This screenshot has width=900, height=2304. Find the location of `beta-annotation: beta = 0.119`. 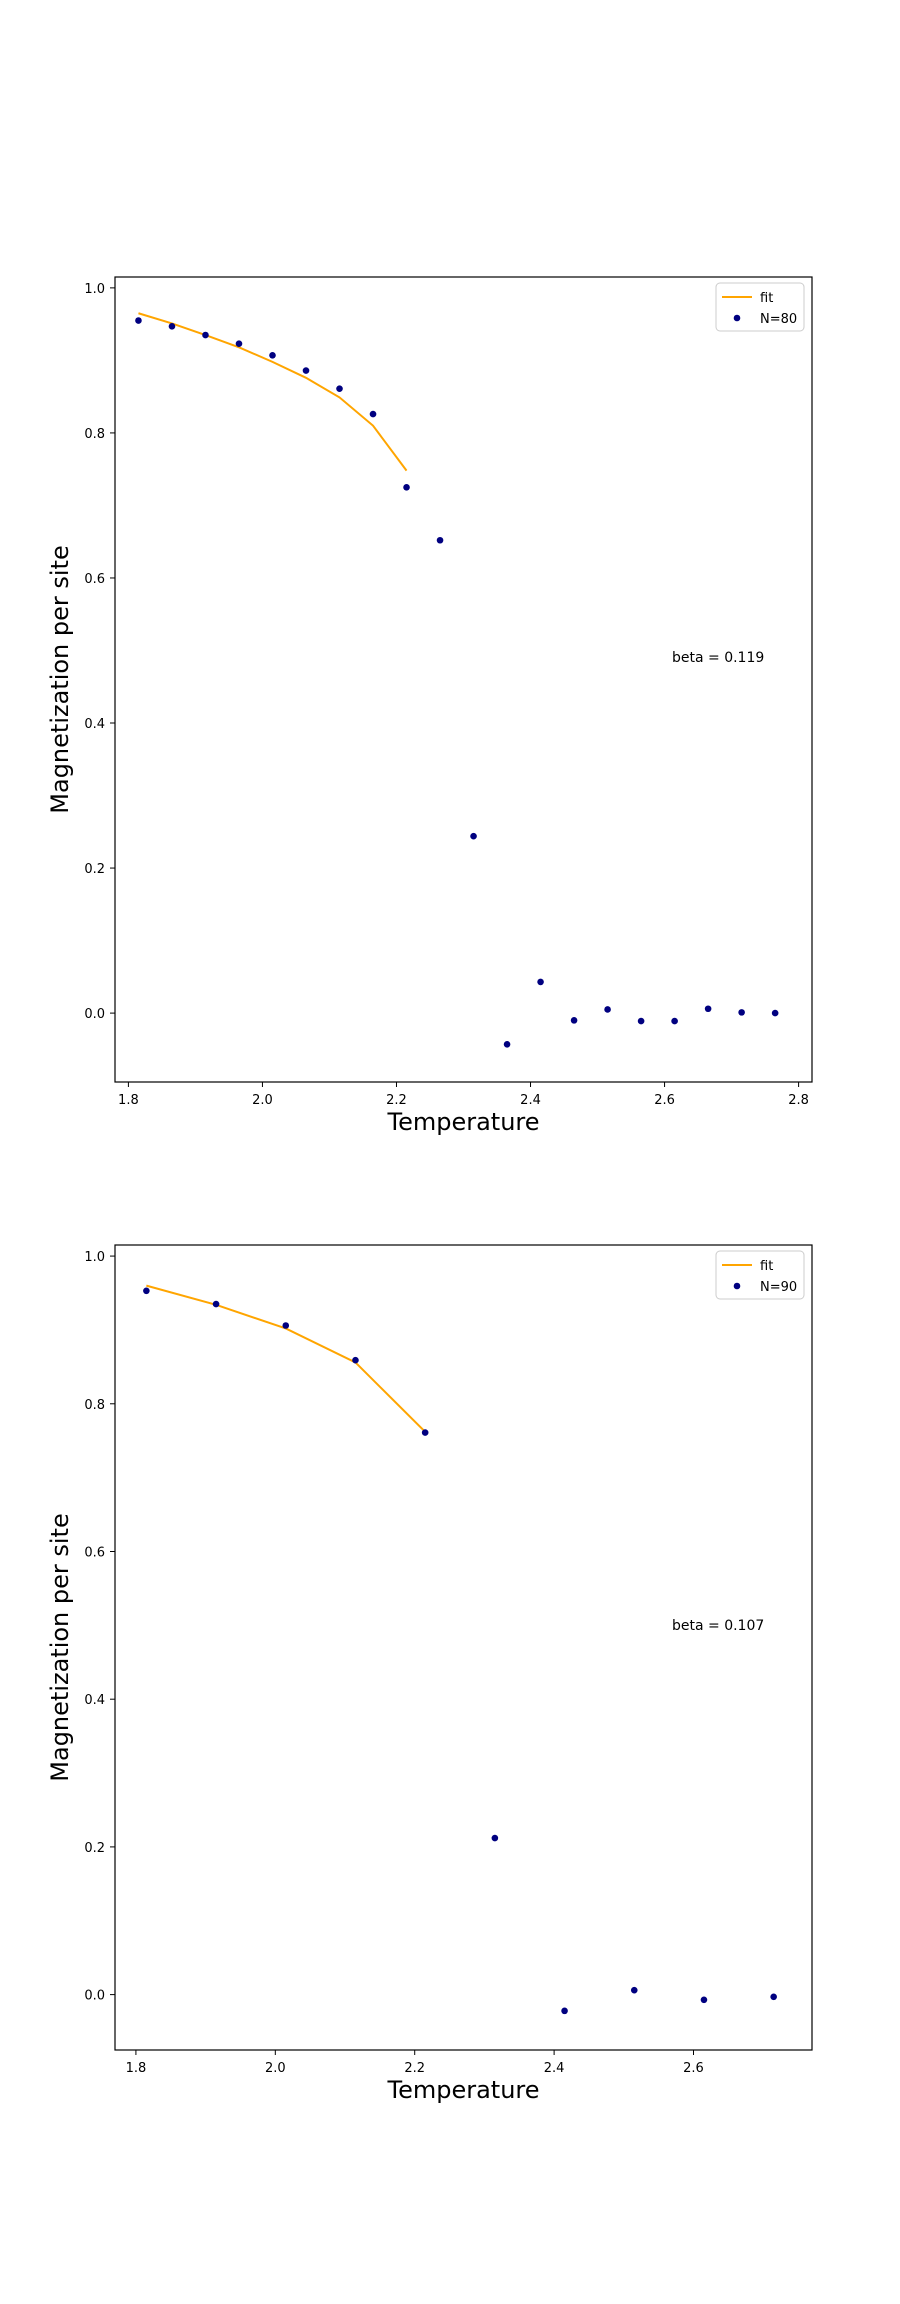

beta-annotation: beta = 0.119 is located at coordinates (718, 658).